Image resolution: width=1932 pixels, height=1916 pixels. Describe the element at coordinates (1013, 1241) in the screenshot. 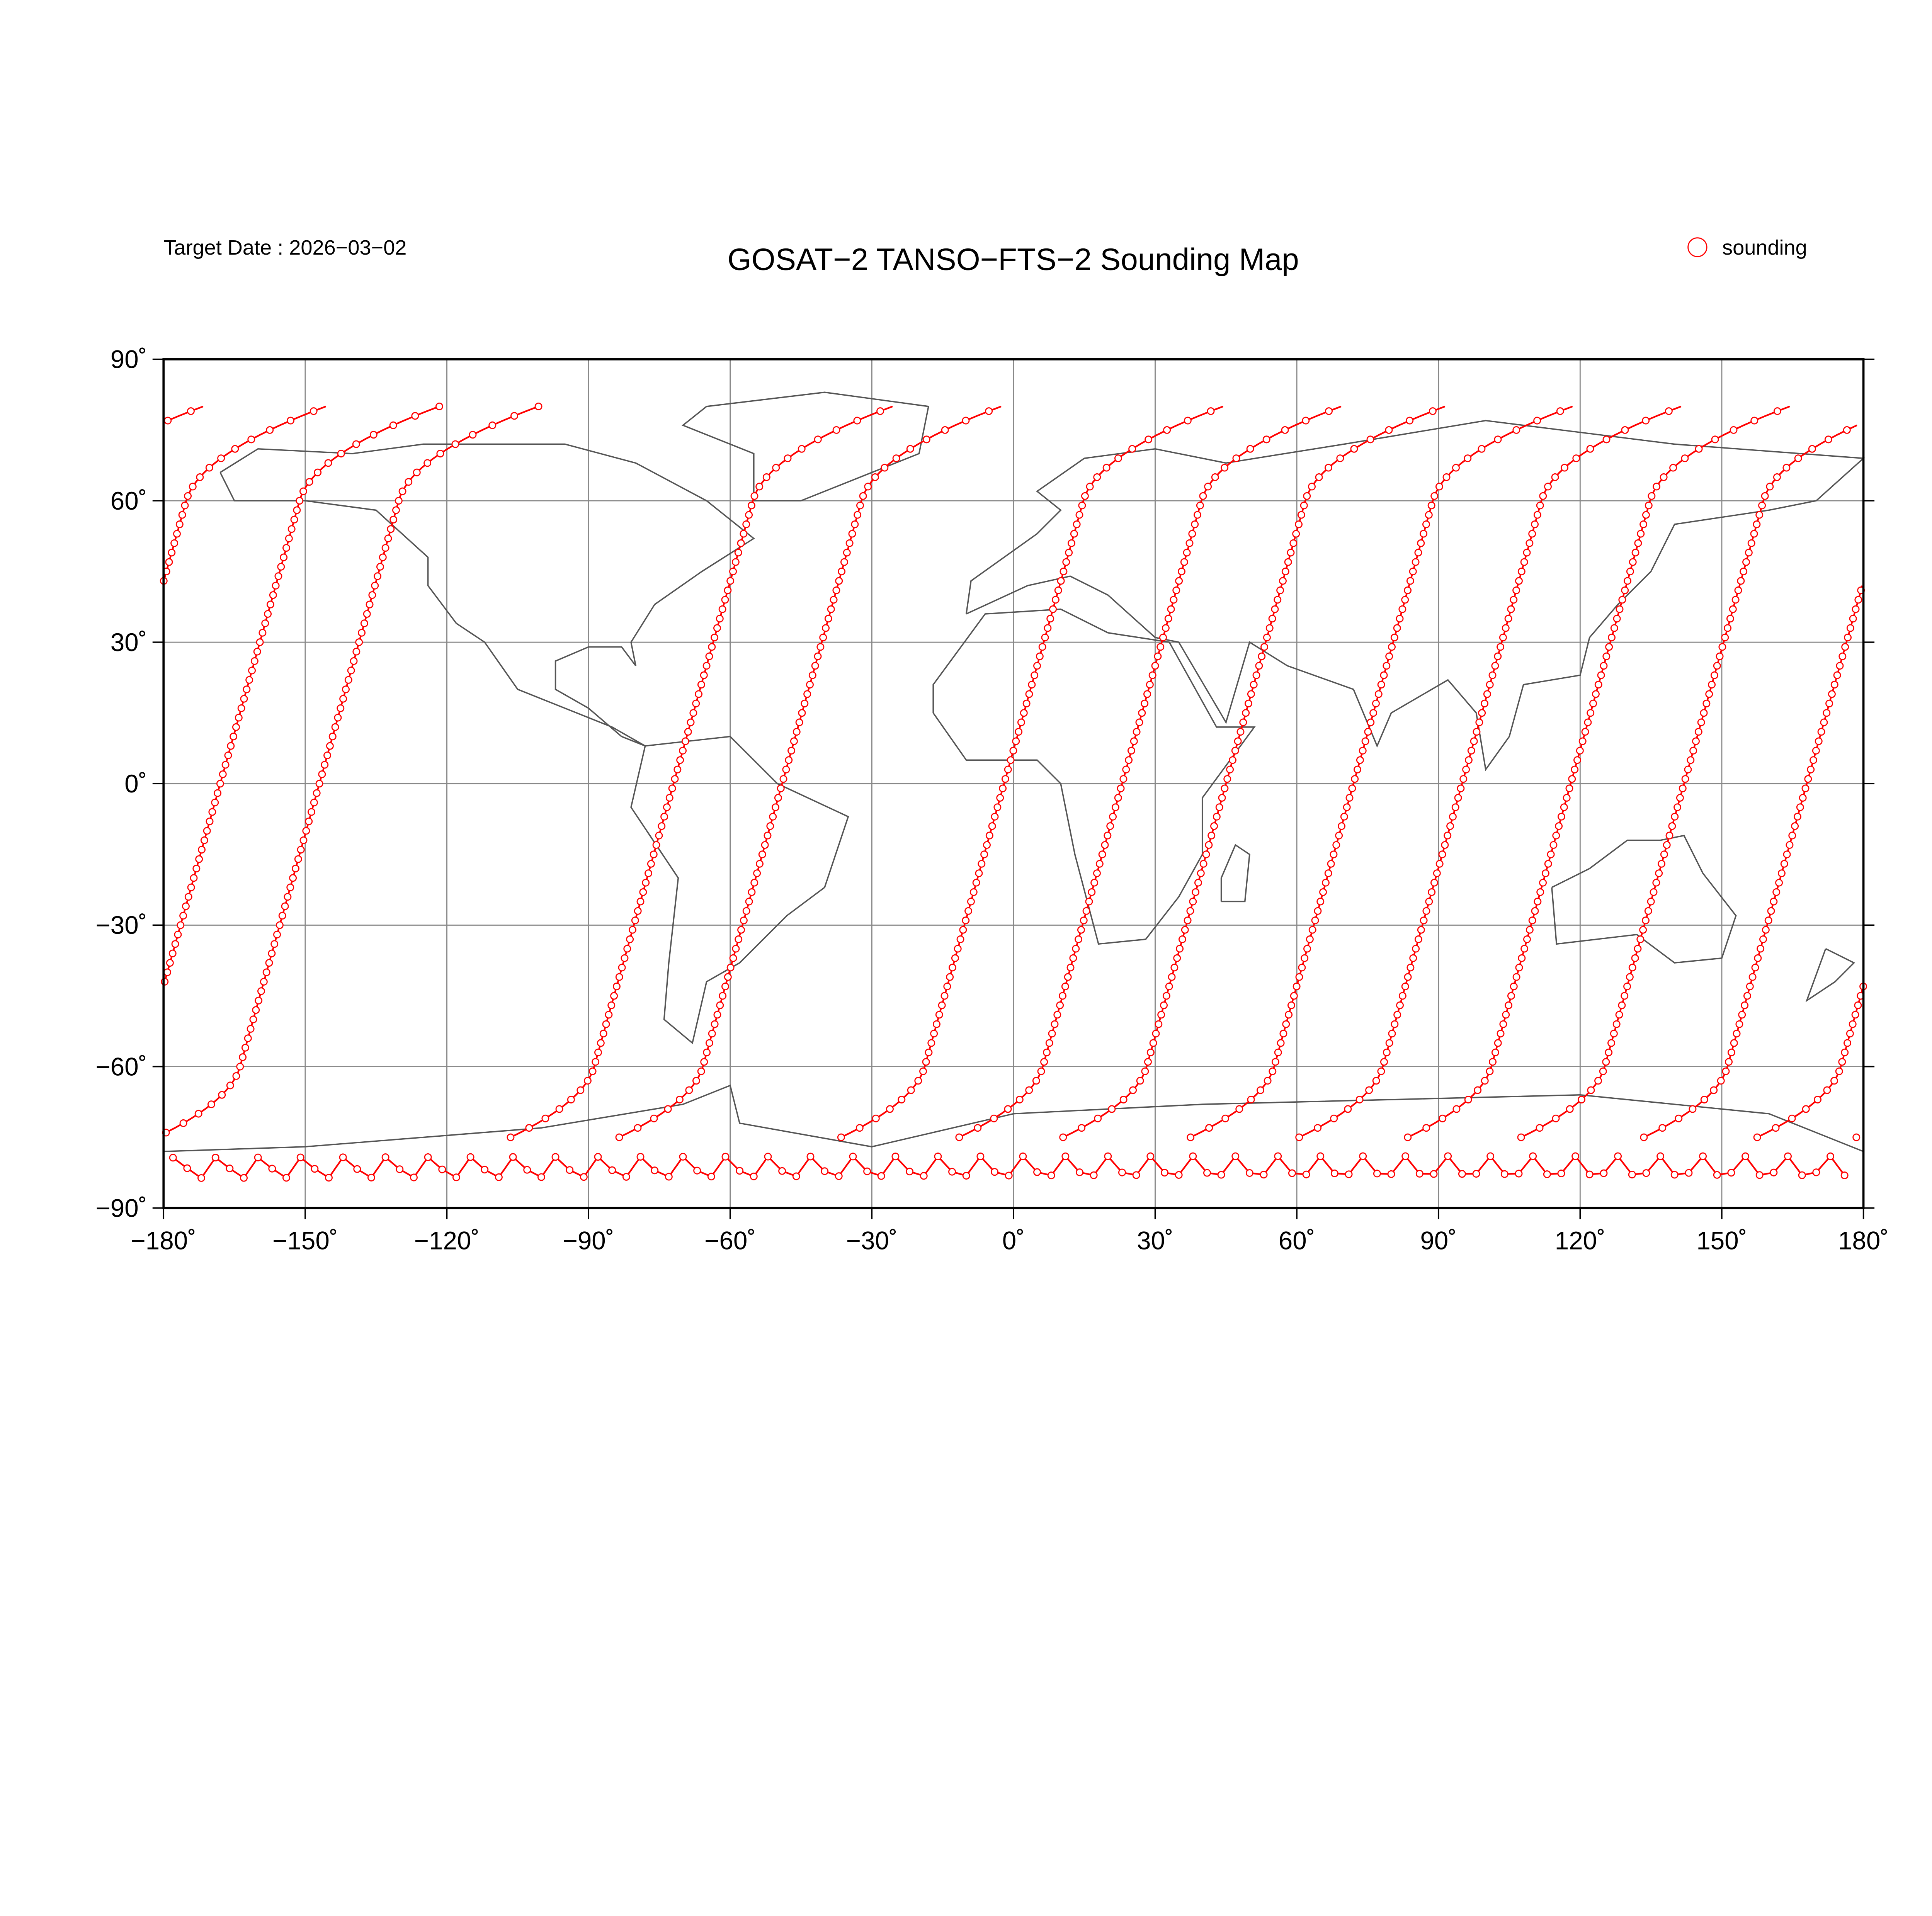

I see `x-tick-label: 0˚` at that location.